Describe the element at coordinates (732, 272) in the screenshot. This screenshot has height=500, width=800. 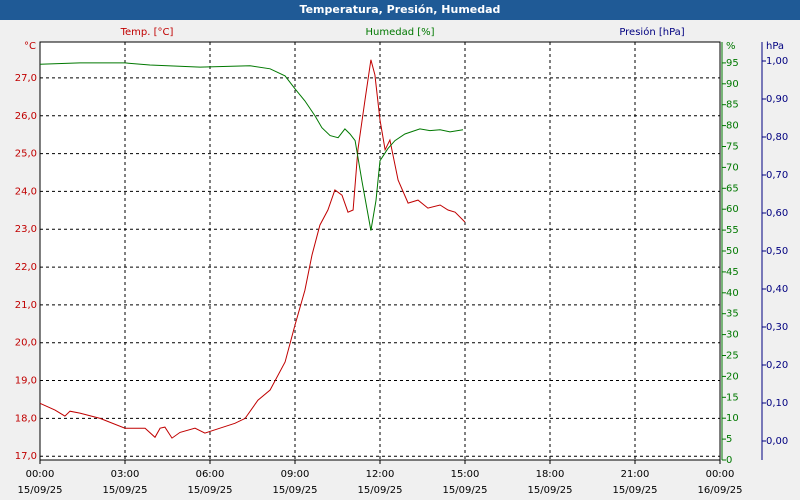
I see `y2-tick-label: 45` at that location.